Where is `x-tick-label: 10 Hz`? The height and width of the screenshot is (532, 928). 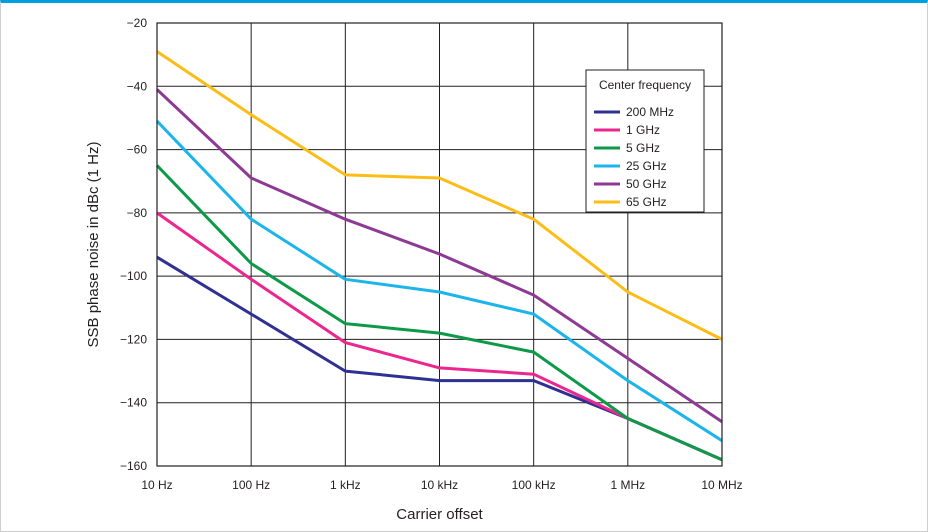
x-tick-label: 10 Hz is located at coordinates (156, 485).